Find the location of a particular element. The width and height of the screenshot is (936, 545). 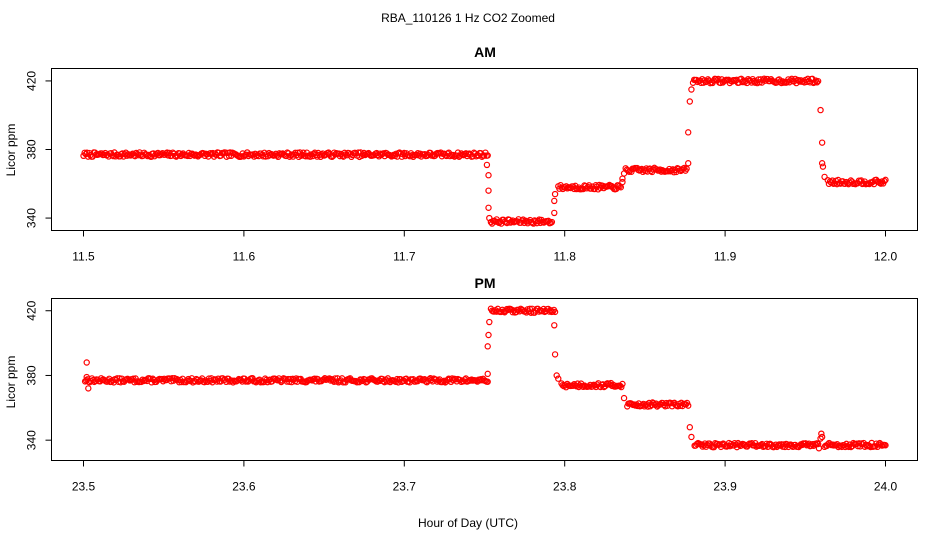

pm-x-tick-label: 23.9 is located at coordinates (725, 487).